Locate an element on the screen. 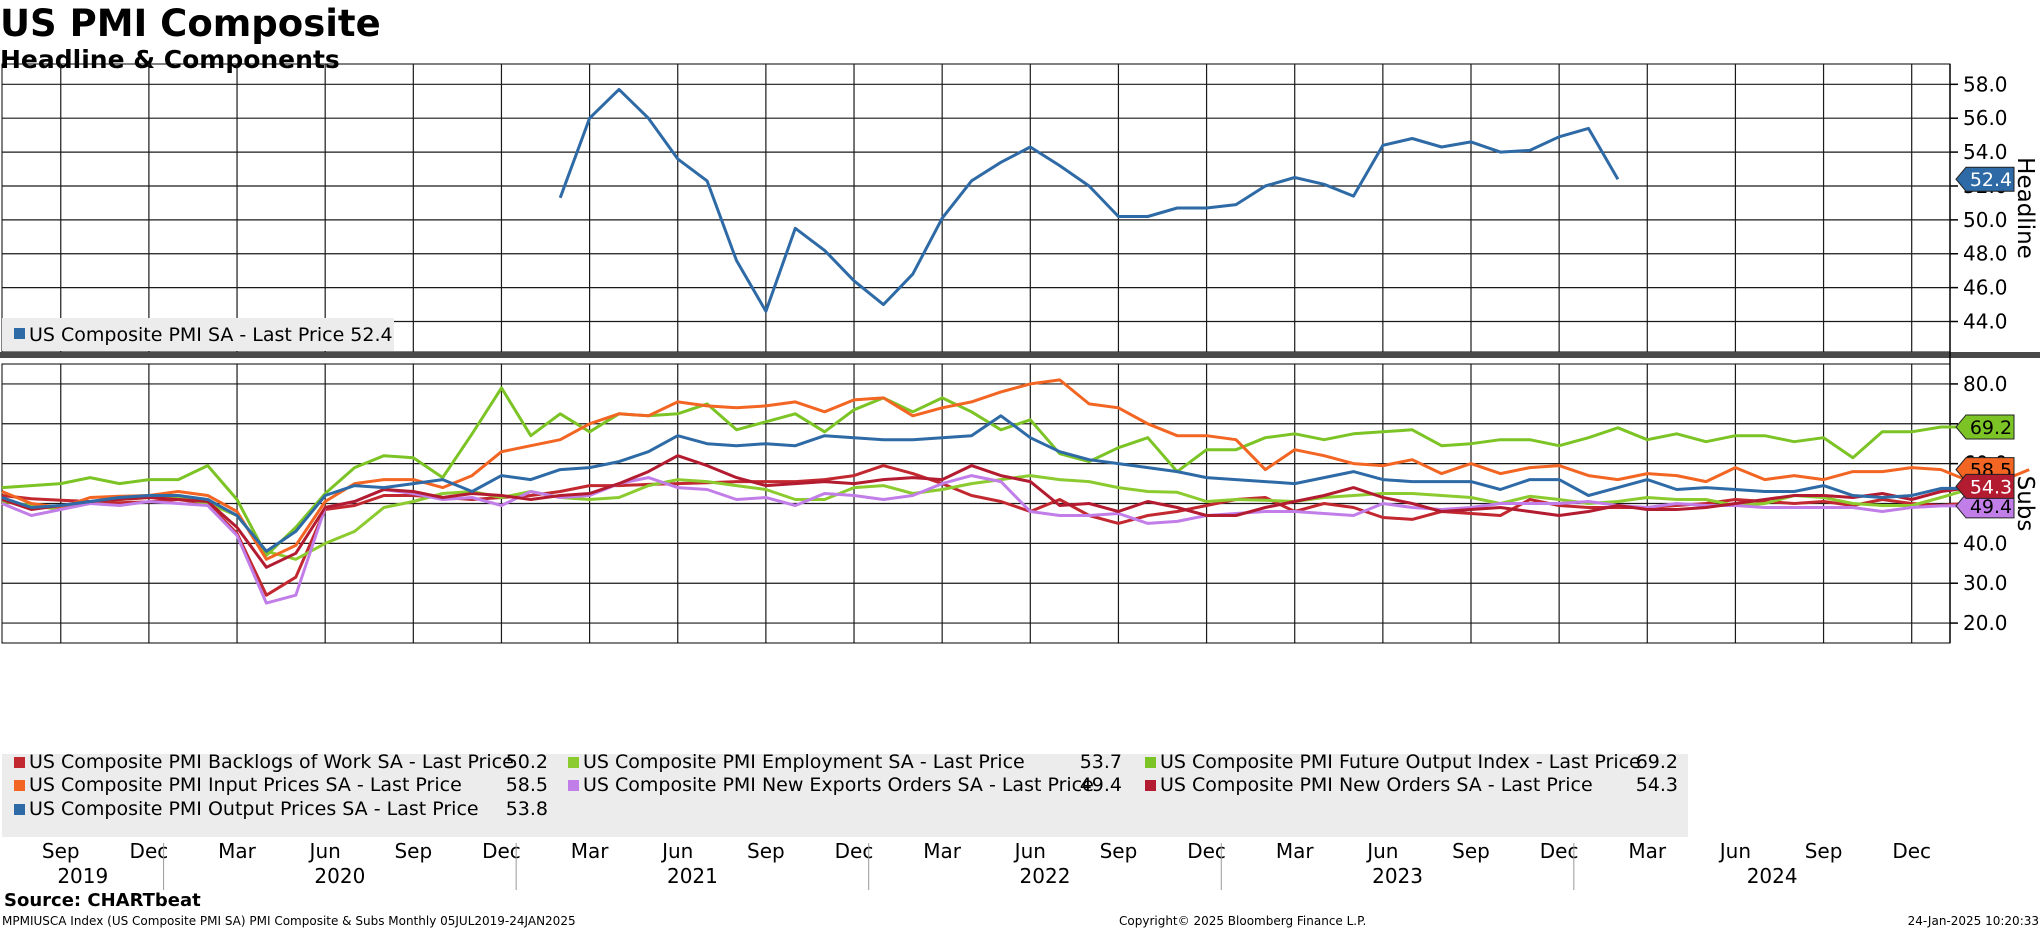  headline-panel is located at coordinates (1089, 200).